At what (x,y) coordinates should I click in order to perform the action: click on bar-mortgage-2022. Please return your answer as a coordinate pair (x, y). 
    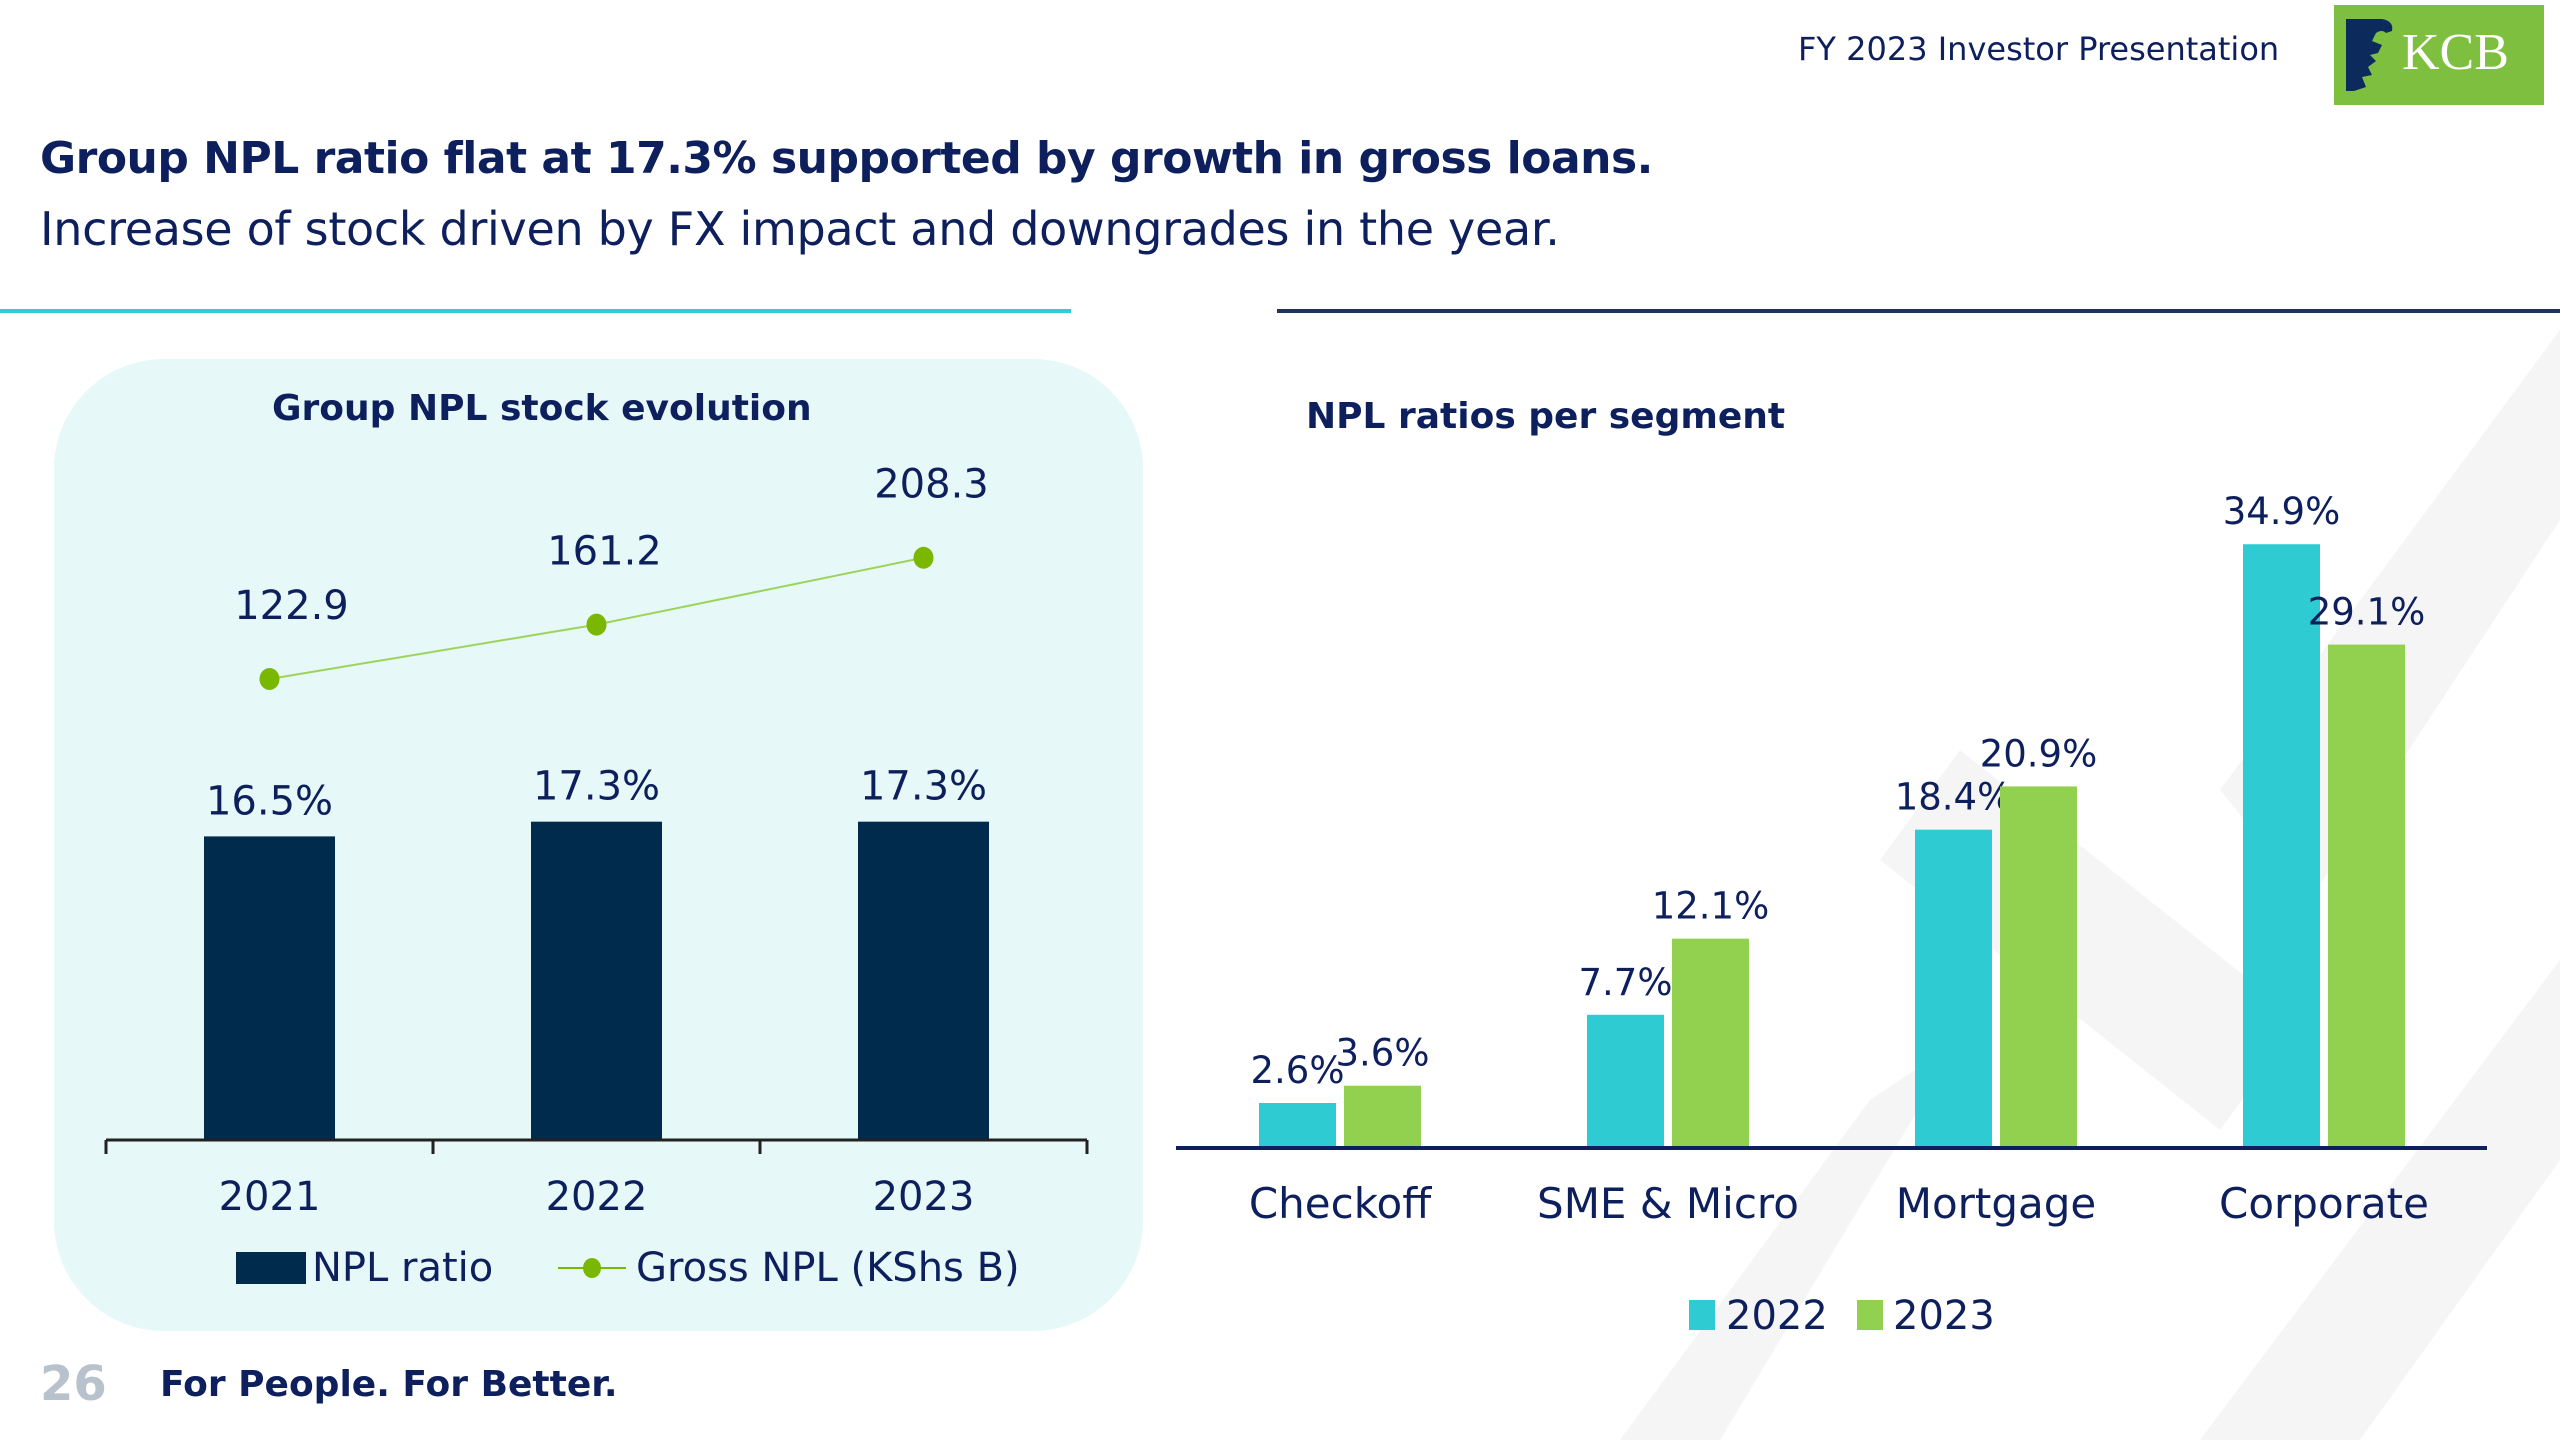
    Looking at the image, I should click on (1953, 988).